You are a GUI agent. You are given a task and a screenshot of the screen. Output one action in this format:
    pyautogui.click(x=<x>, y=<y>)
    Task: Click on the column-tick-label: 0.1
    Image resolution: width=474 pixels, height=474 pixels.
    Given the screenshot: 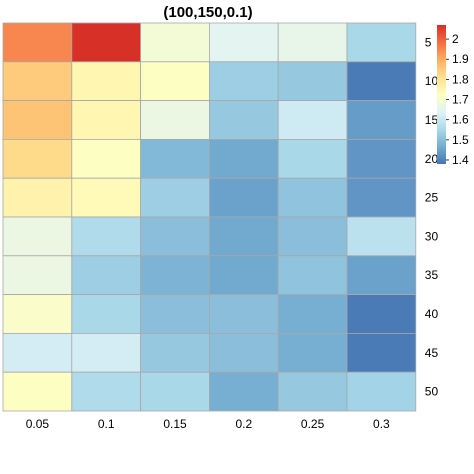 What is the action you would take?
    pyautogui.click(x=106, y=424)
    